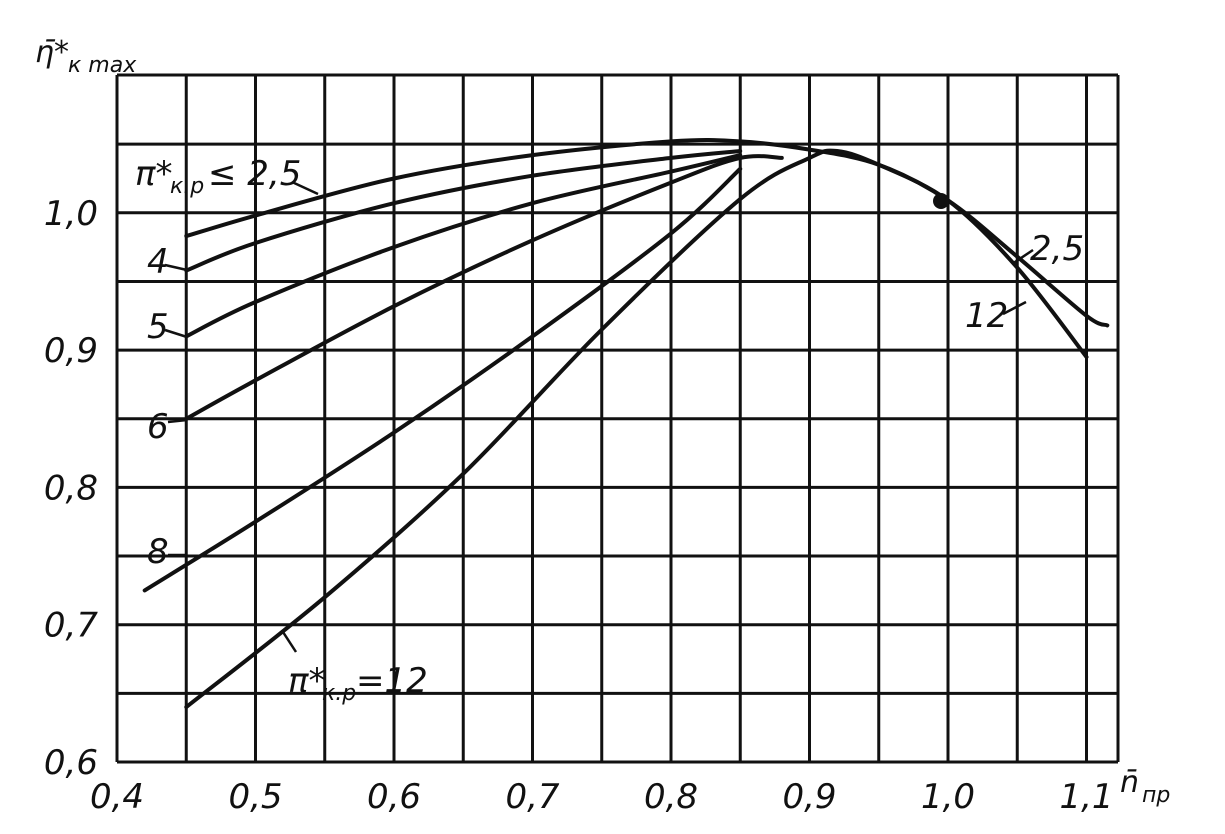 Image resolution: width=1225 pixels, height=834 pixels. I want to click on y-tick-label: 0,7, so click(71, 626).